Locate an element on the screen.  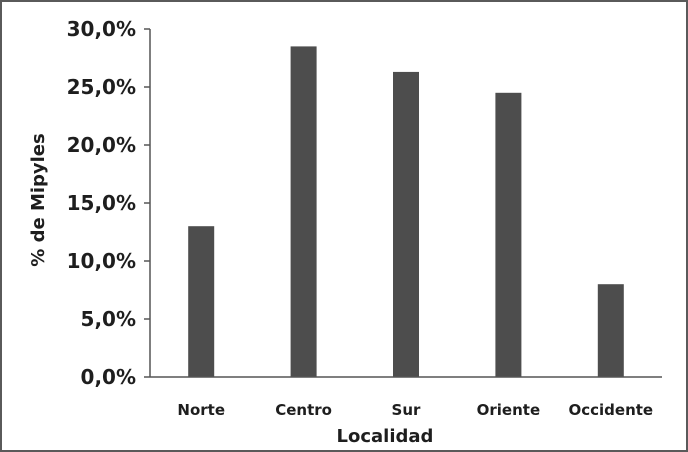
x-axis-ticks: Norte Centro Sur Oriente Occidente is located at coordinates (415, 410).